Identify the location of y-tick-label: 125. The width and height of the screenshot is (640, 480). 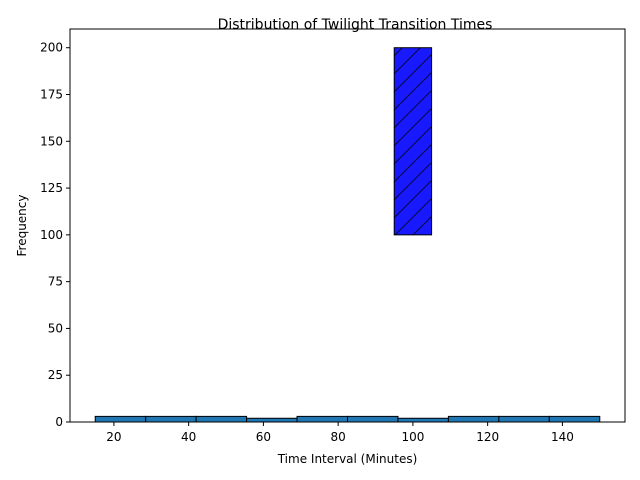
(51, 188).